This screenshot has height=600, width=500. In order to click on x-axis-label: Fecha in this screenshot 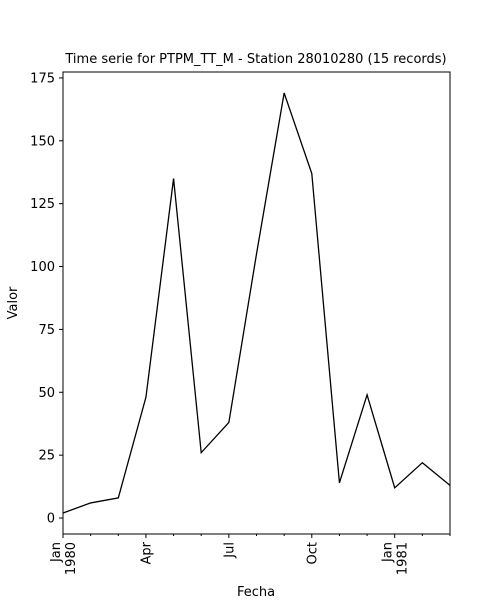, I will do `click(256, 592)`.